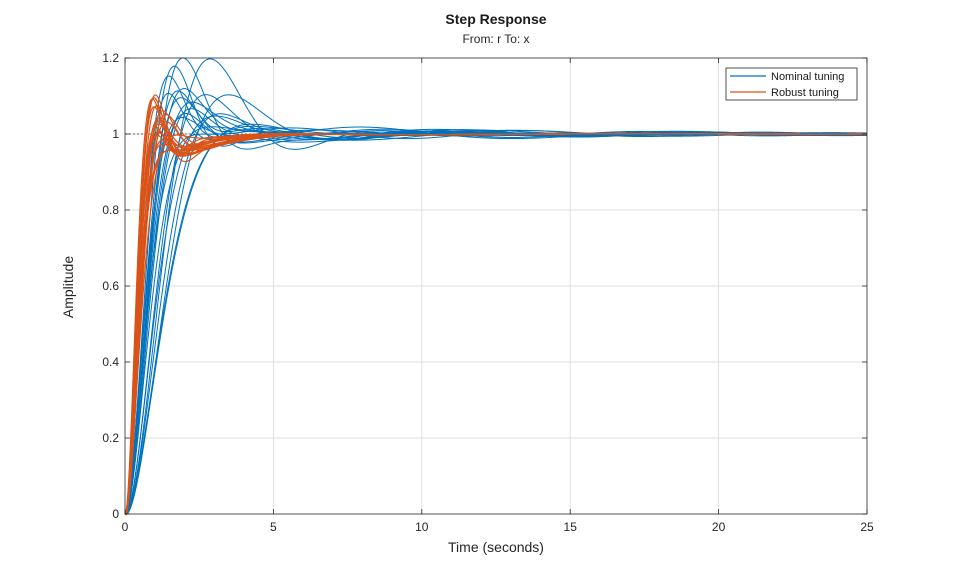 The height and width of the screenshot is (577, 959). What do you see at coordinates (495, 39) in the screenshot?
I see `chart-subtitle: From: r To: x` at bounding box center [495, 39].